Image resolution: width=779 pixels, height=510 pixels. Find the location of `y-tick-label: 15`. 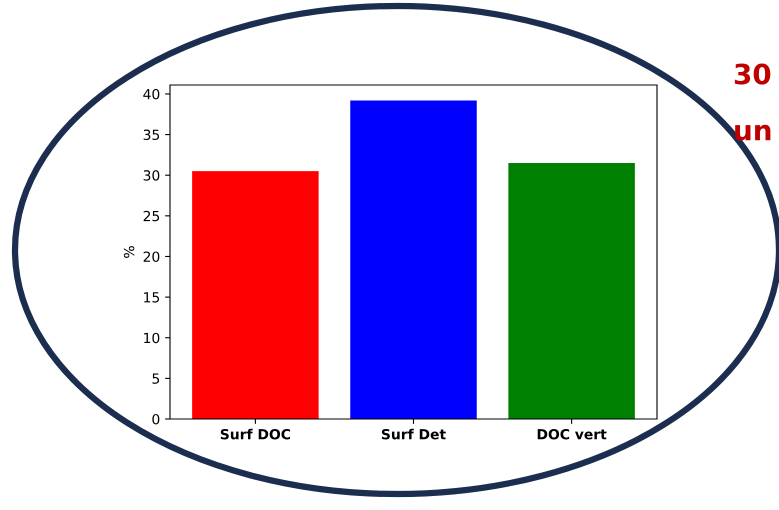

y-tick-label: 15 is located at coordinates (152, 297).